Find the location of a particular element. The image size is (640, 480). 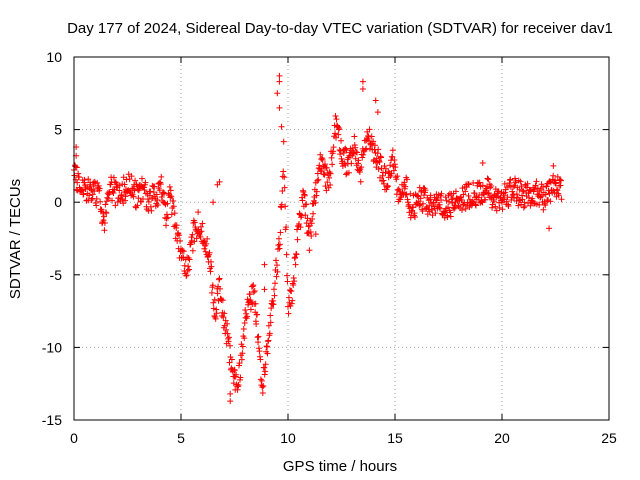

y-tick-label: -10 is located at coordinates (52, 347).